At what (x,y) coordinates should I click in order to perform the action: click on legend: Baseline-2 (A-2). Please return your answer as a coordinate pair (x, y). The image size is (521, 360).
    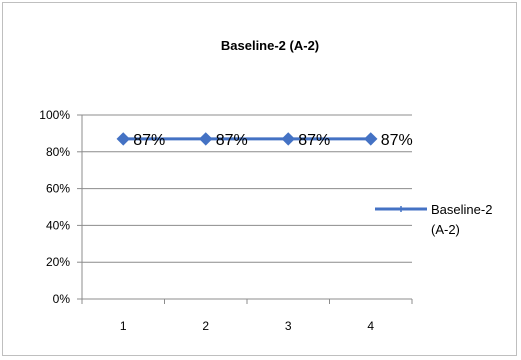
    Looking at the image, I should click on (433, 219).